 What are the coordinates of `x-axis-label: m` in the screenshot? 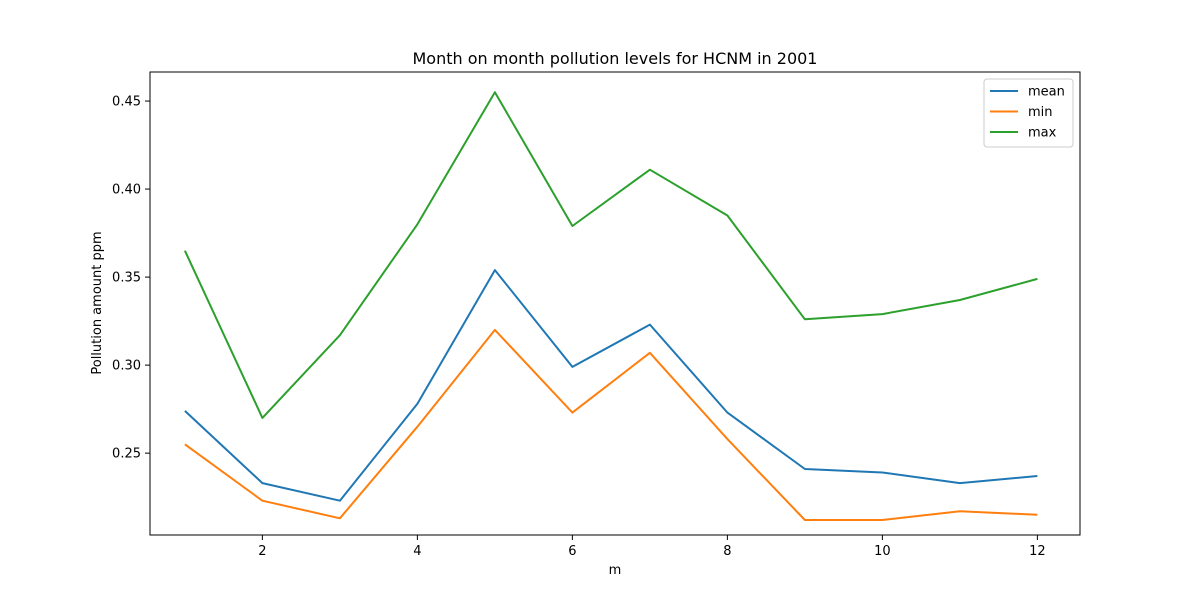 It's located at (615, 570).